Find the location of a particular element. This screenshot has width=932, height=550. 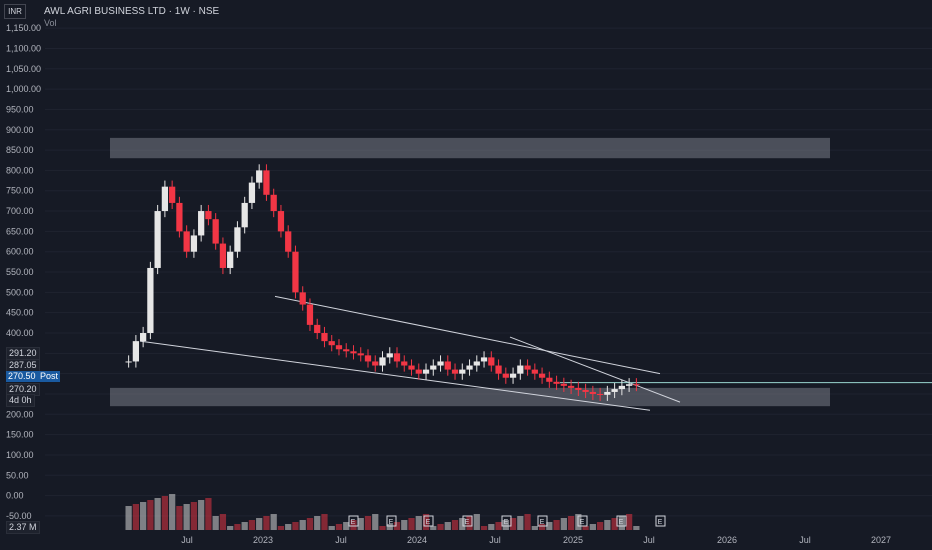

y-tick-label: 800.00 is located at coordinates (20, 170).